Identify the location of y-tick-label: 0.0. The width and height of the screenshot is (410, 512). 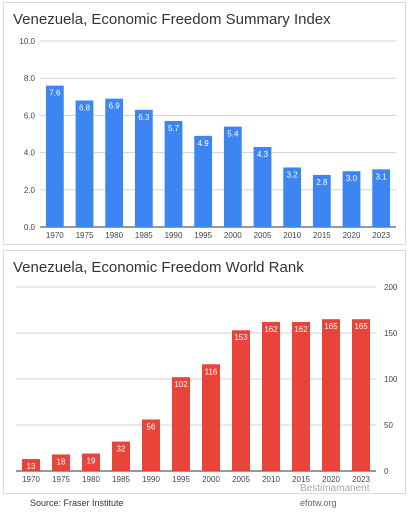
(30, 227).